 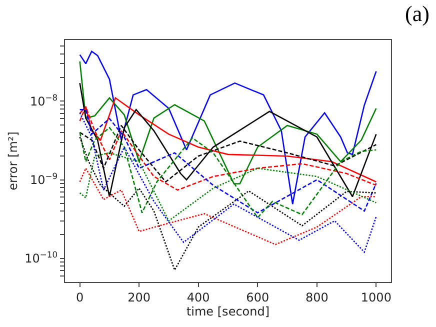 I want to click on x-tick-label: 0, so click(x=80, y=297).